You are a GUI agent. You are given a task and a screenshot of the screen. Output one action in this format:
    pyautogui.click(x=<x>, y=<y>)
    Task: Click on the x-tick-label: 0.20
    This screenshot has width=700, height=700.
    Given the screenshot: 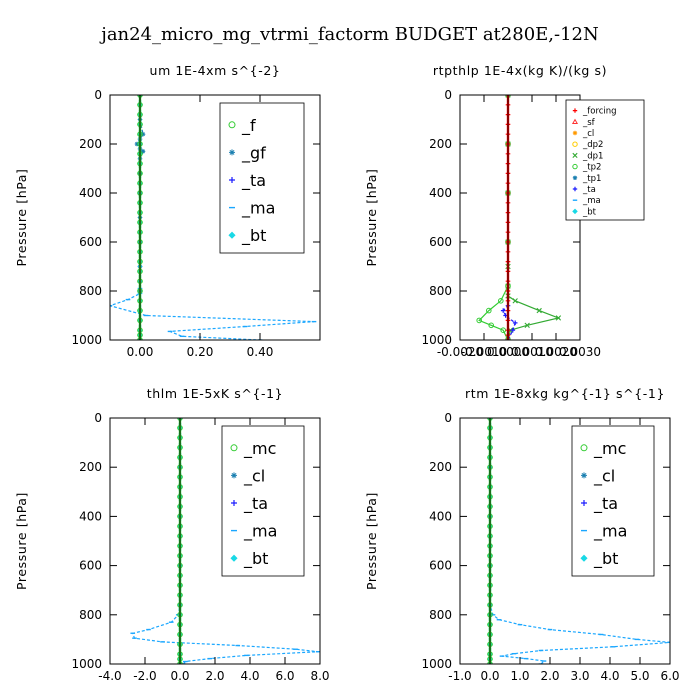 What is the action you would take?
    pyautogui.click(x=200, y=352)
    